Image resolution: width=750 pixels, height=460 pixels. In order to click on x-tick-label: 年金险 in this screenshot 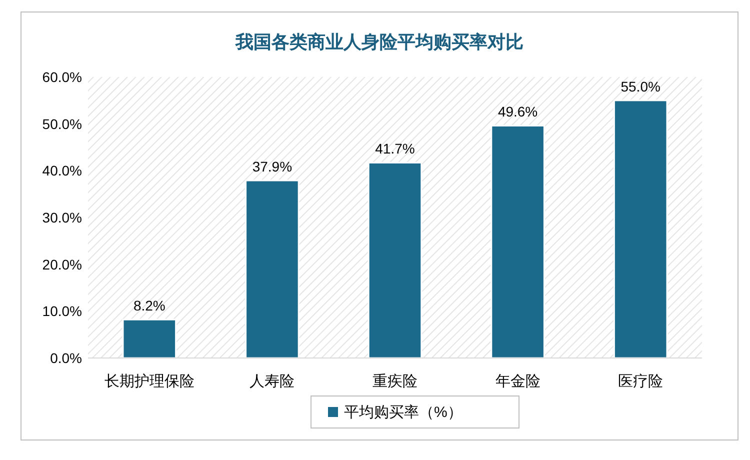, I will do `click(517, 381)`.